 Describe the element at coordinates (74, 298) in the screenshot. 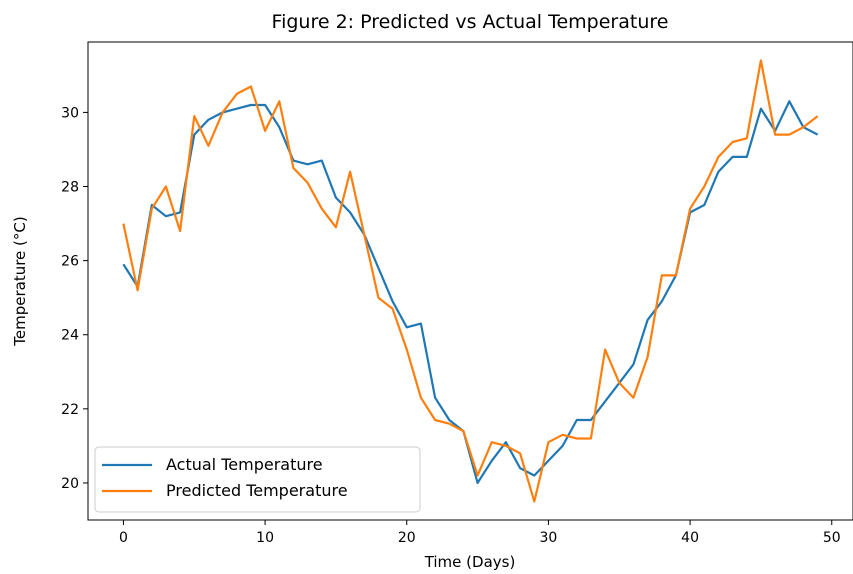

I see `y-axis: 20 22 24 26 28 30` at that location.